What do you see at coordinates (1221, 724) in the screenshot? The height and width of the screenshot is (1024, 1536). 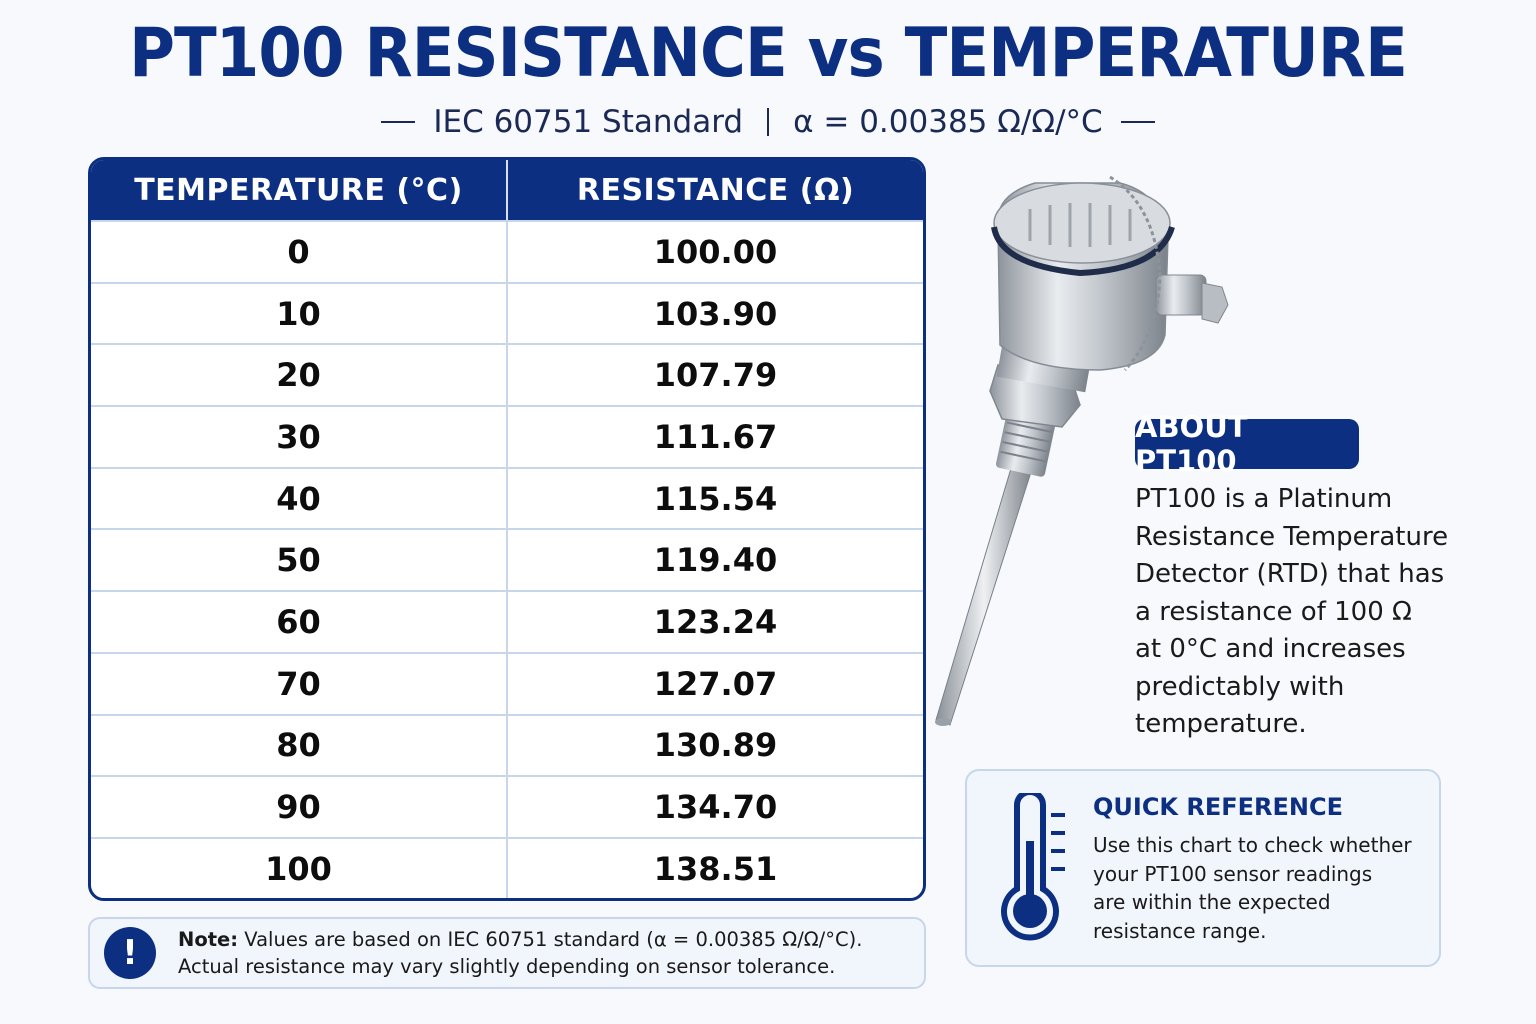 I see `about-line: temperature.` at bounding box center [1221, 724].